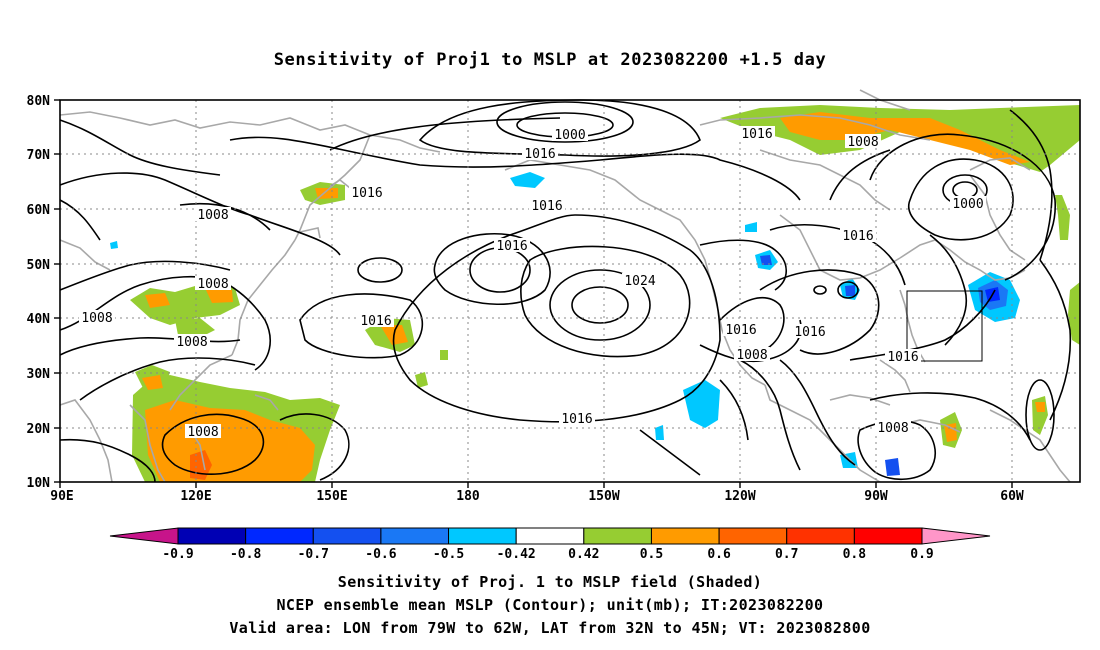 This screenshot has height=650, width=1100. Describe the element at coordinates (1040, 407) in the screenshot. I see `shade-orange-carib2` at that location.